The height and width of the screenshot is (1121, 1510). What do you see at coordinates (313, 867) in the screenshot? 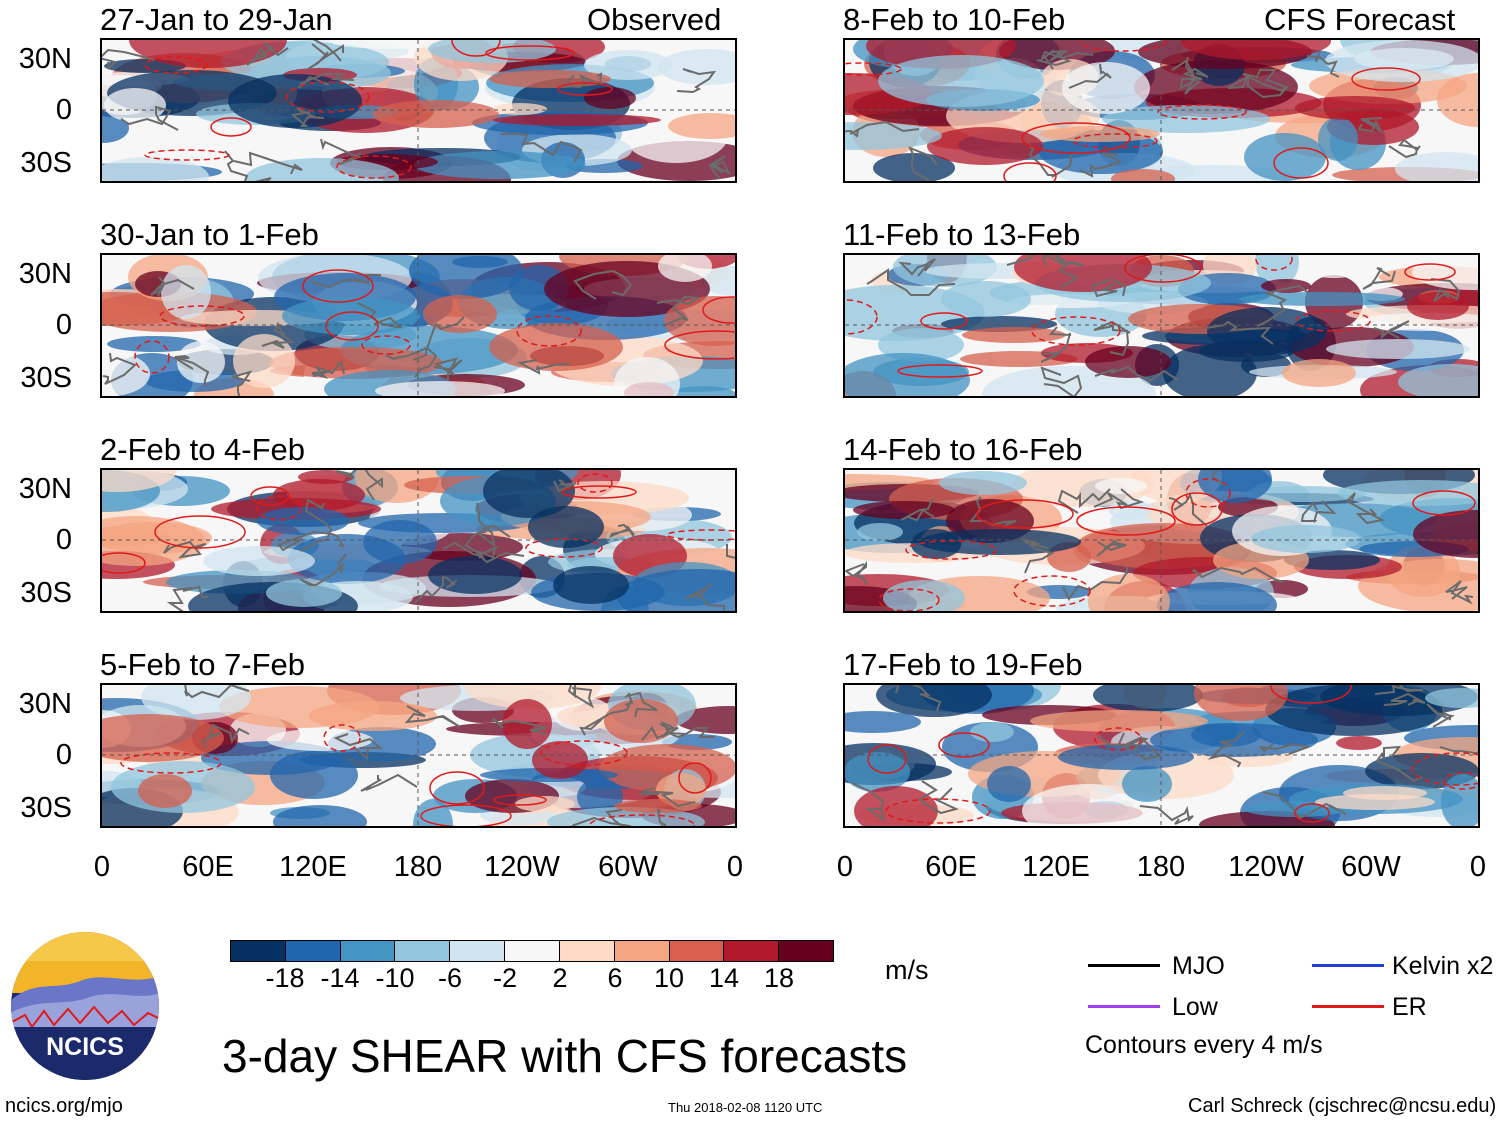
I see `lon-label: 120E` at bounding box center [313, 867].